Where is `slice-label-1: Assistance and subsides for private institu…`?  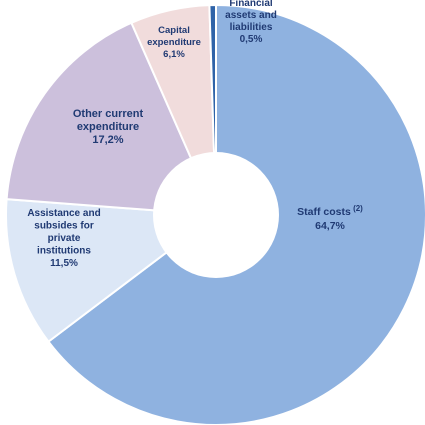
slice-label-1: Assistance and subsides for private institu… is located at coordinates (63, 238).